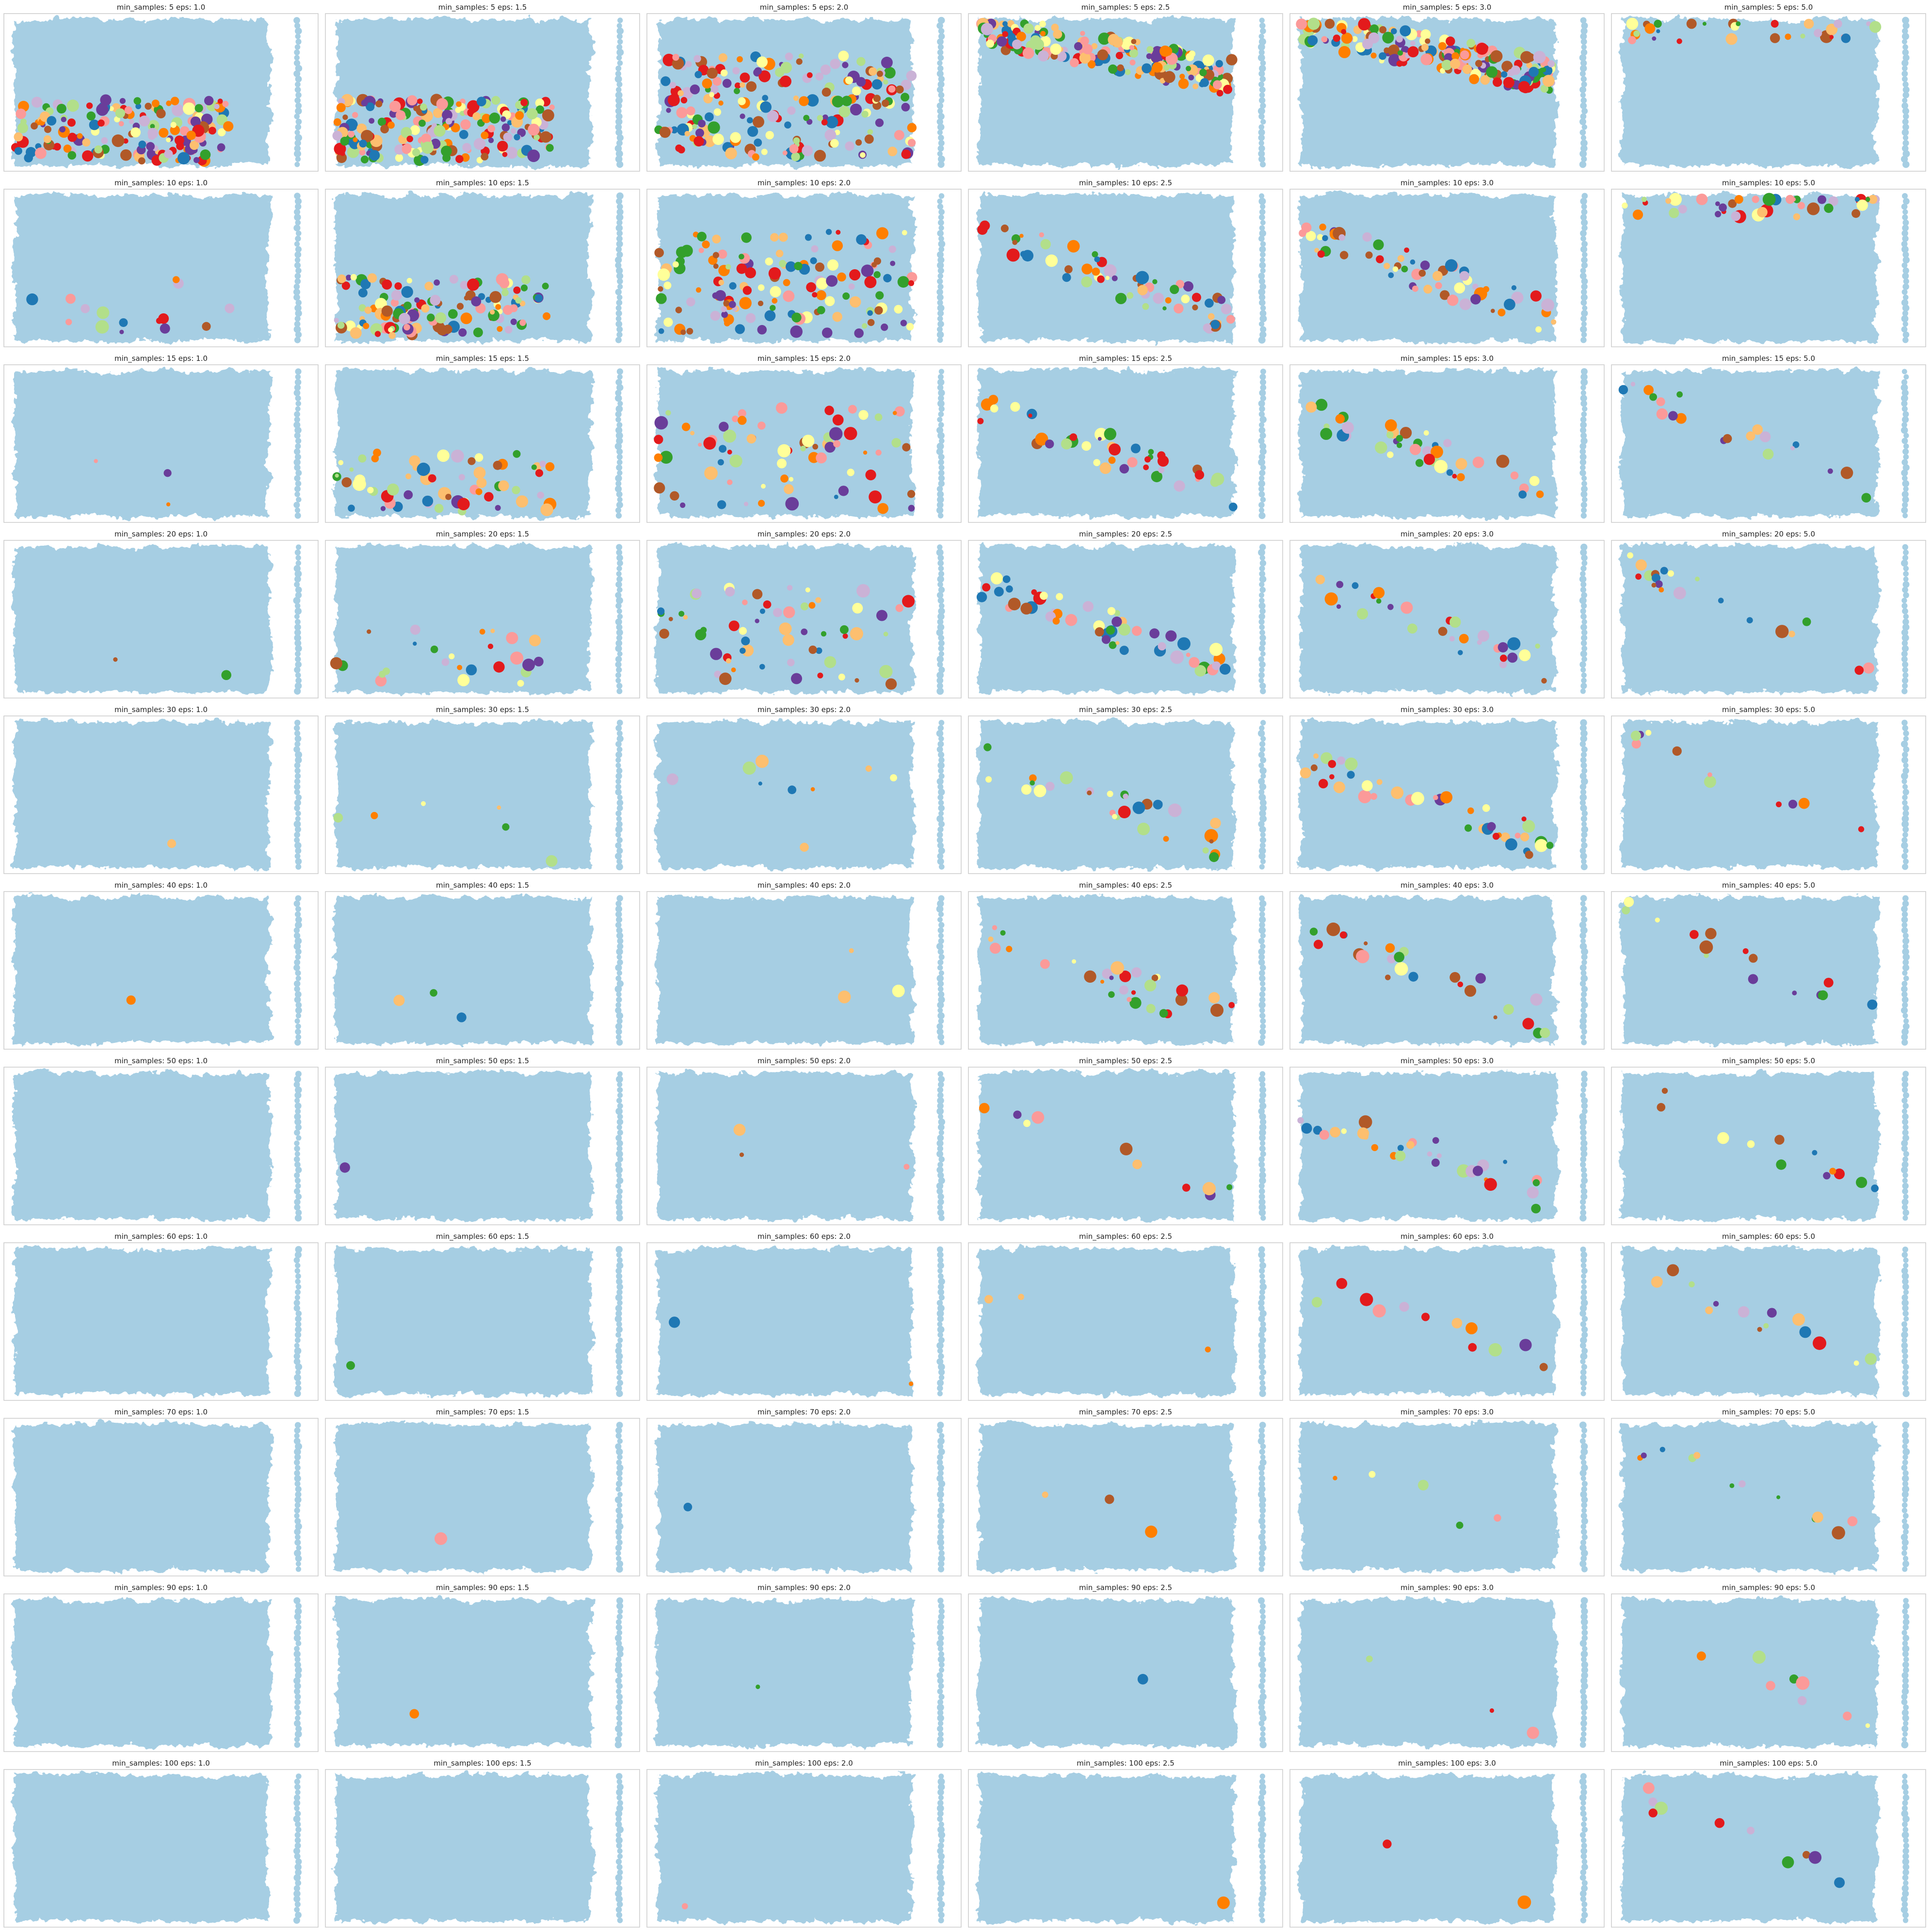  I want to click on subplot: min_samples: 15 eps: 5.0, so click(1768, 438).